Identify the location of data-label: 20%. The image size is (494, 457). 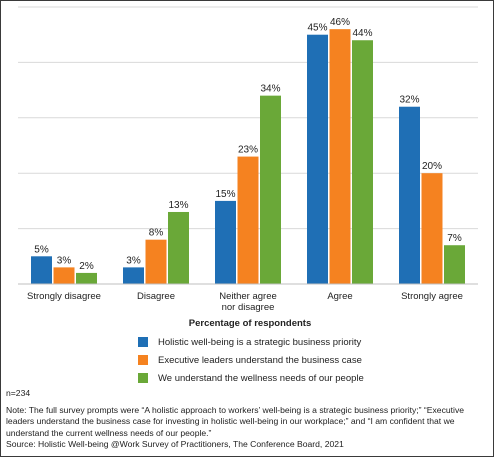
(432, 166).